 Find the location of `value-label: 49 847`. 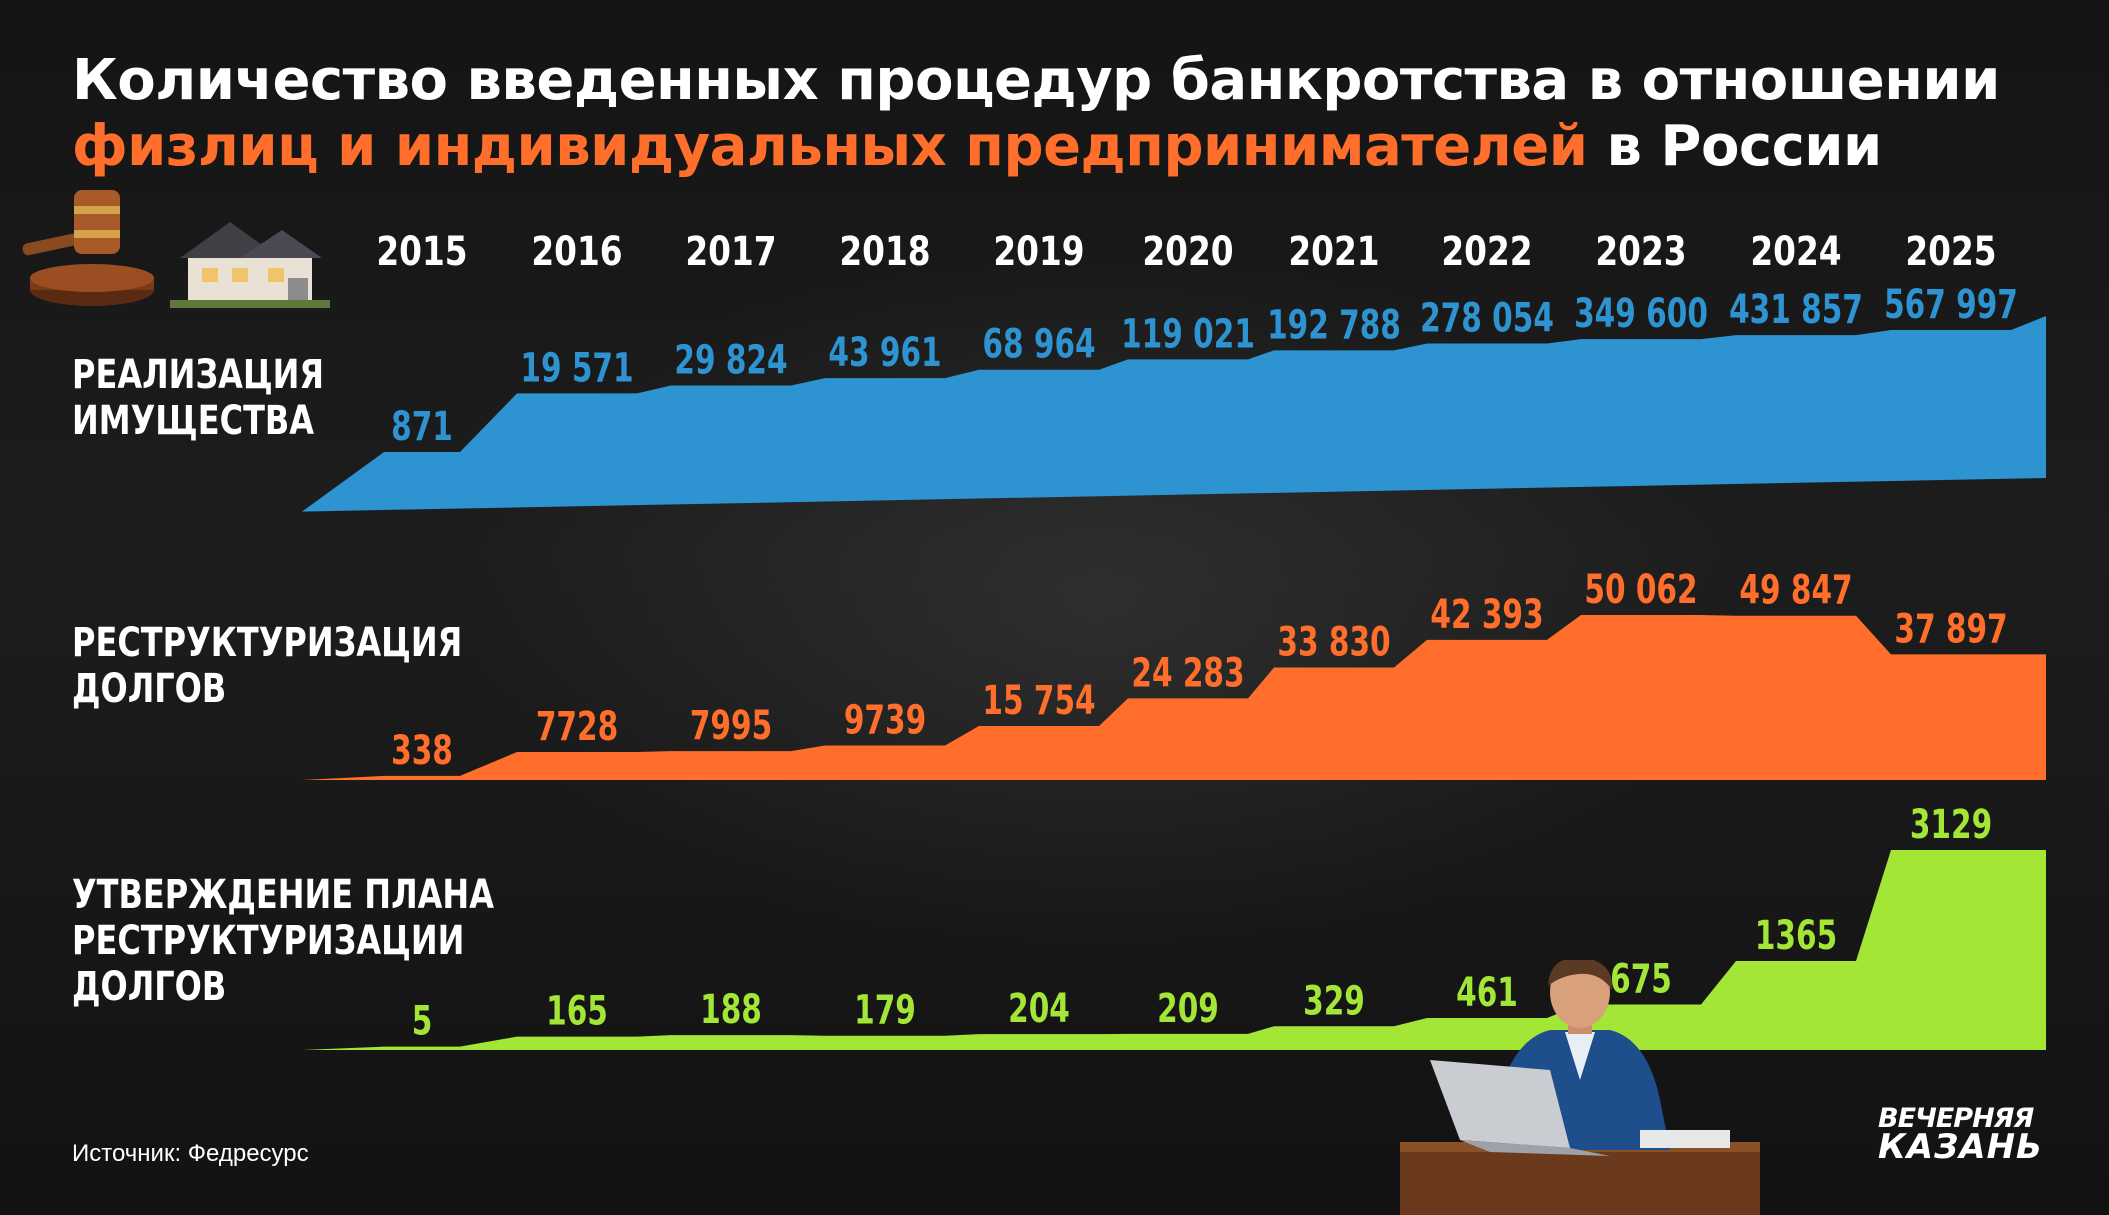

value-label: 49 847 is located at coordinates (1795, 590).